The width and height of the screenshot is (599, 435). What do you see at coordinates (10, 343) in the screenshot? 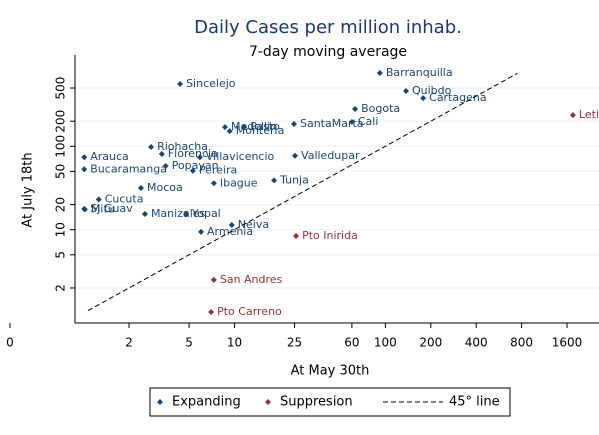
I see `x-tick-label: 0` at bounding box center [10, 343].